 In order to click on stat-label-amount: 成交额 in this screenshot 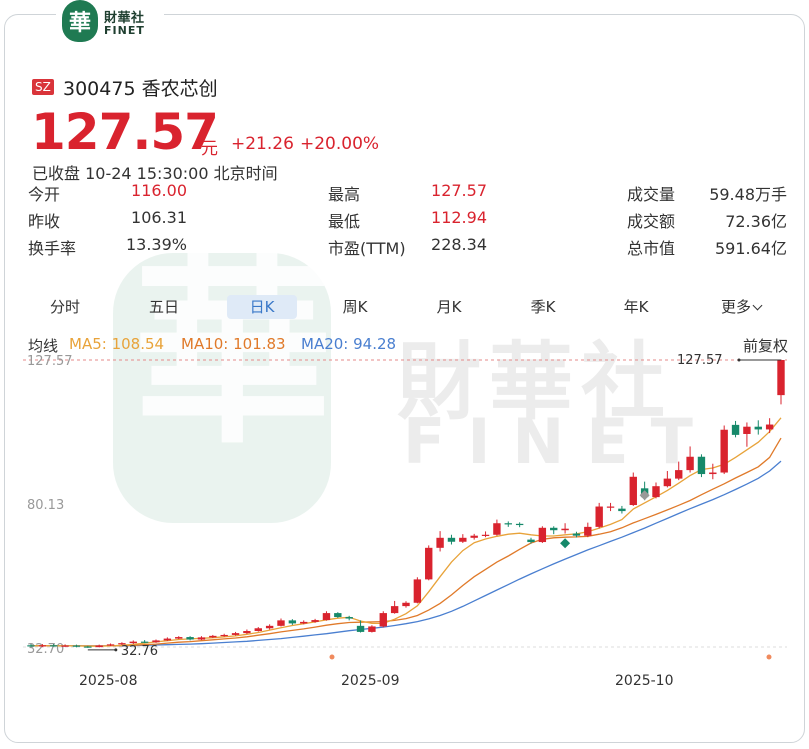, I will do `click(651, 221)`.